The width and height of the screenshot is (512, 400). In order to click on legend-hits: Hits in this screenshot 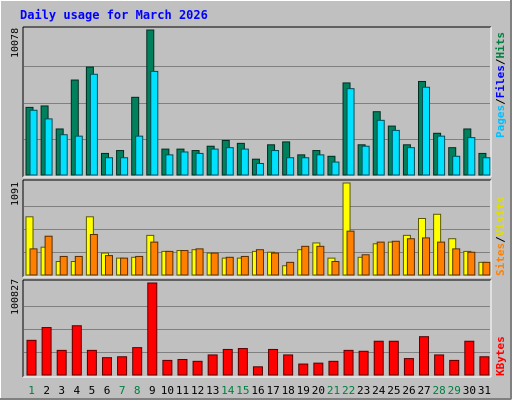, I will do `click(500, 45)`.